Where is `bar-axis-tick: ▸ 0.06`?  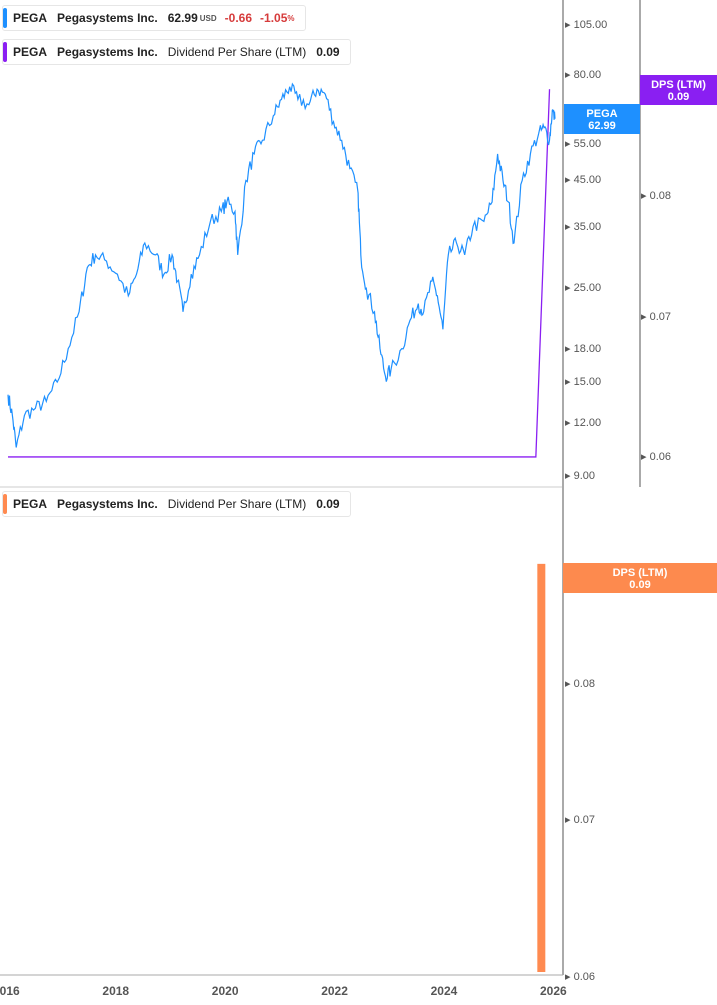 bar-axis-tick: ▸ 0.06 is located at coordinates (580, 977).